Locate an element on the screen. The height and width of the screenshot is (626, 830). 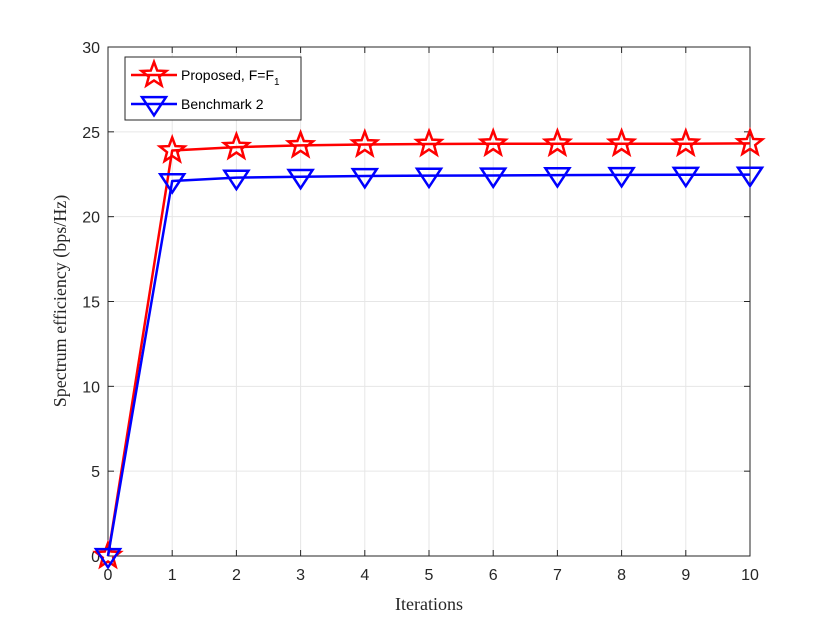
x-tick-label: 1 is located at coordinates (172, 575).